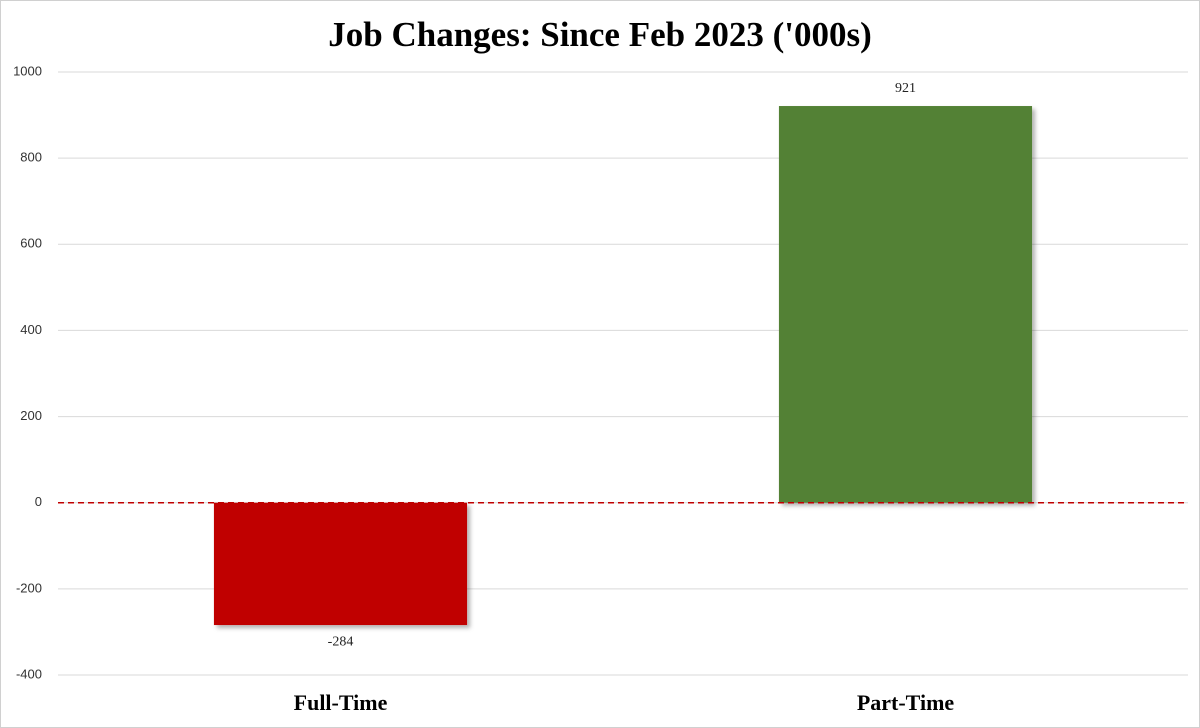 Image resolution: width=1200 pixels, height=728 pixels. Describe the element at coordinates (29, 587) in the screenshot. I see `y-tick-label: -200` at that location.